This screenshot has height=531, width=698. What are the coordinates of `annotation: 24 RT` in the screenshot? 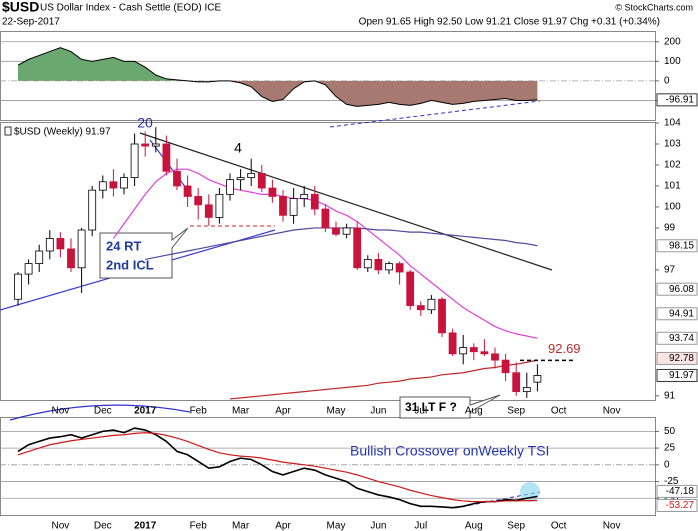 It's located at (123, 245).